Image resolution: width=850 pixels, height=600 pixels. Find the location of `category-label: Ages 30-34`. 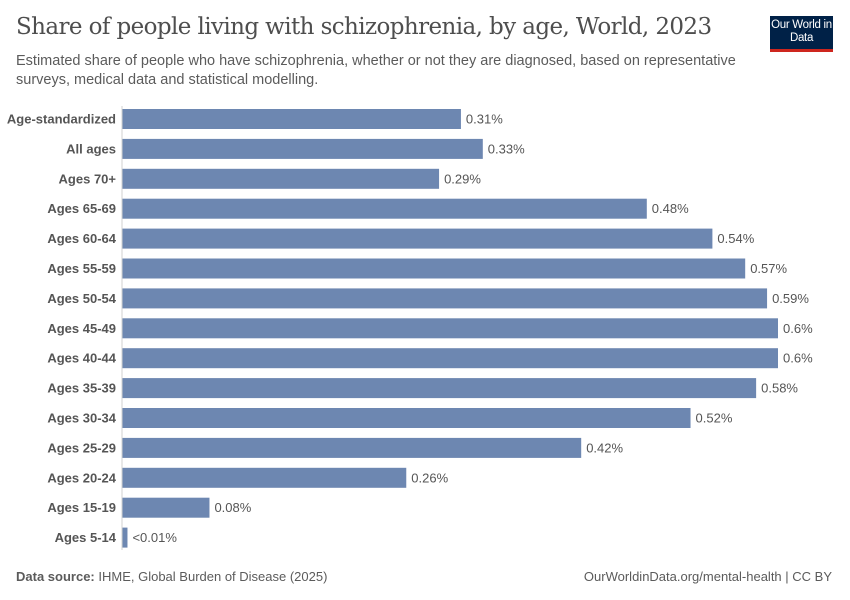

category-label: Ages 30-34 is located at coordinates (81, 418).